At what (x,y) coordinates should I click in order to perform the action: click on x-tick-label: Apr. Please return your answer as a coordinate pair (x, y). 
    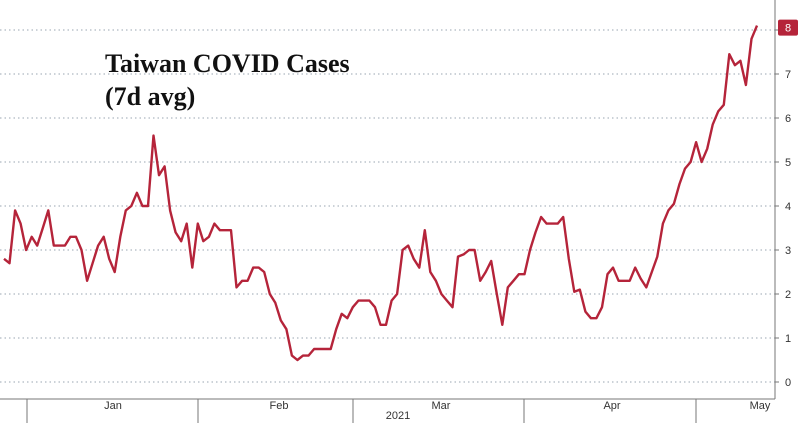
    Looking at the image, I should click on (611, 406).